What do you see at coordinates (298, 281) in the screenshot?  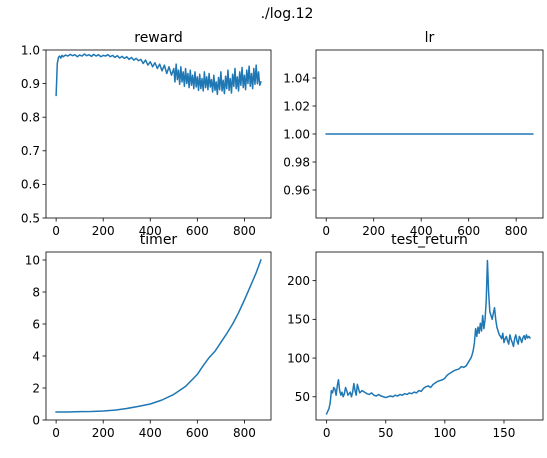 I see `test-return-ytick-label: 200` at bounding box center [298, 281].